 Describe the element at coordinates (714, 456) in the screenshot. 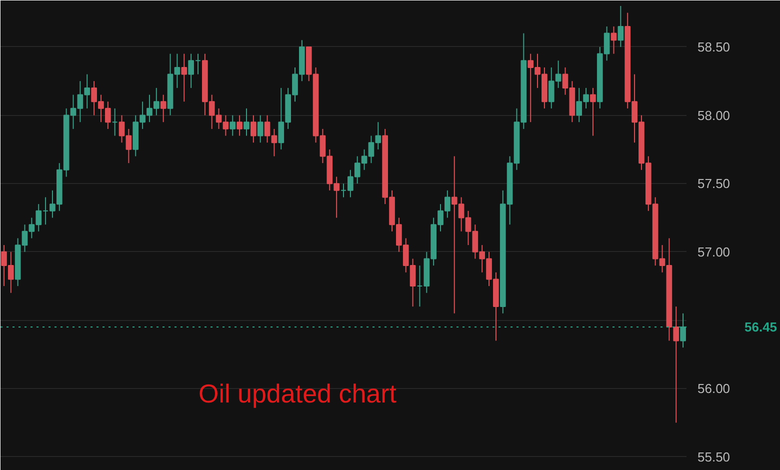

I see `y-tick-label: 55.50` at that location.